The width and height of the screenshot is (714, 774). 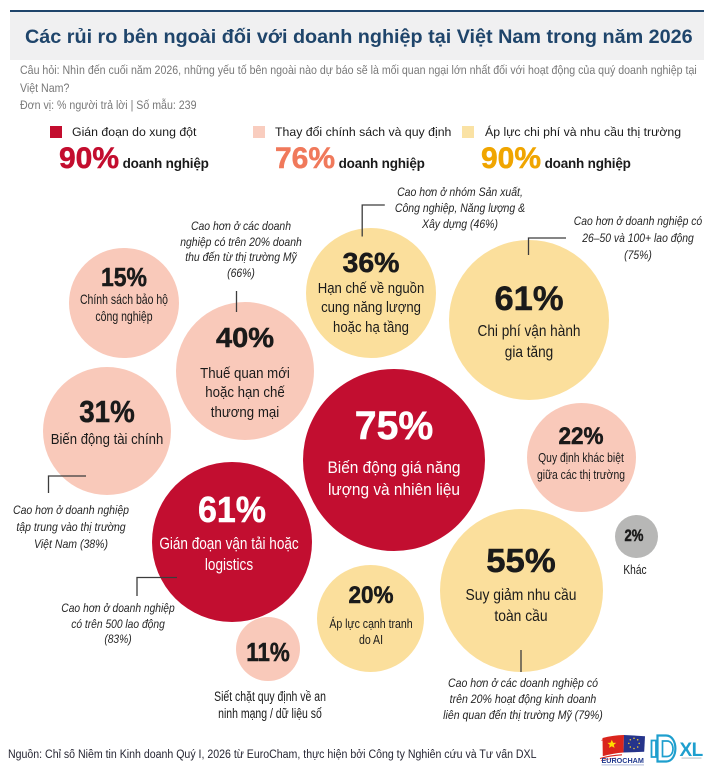 What do you see at coordinates (623, 760) in the screenshot?
I see `svg-text: EUROCHAM` at bounding box center [623, 760].